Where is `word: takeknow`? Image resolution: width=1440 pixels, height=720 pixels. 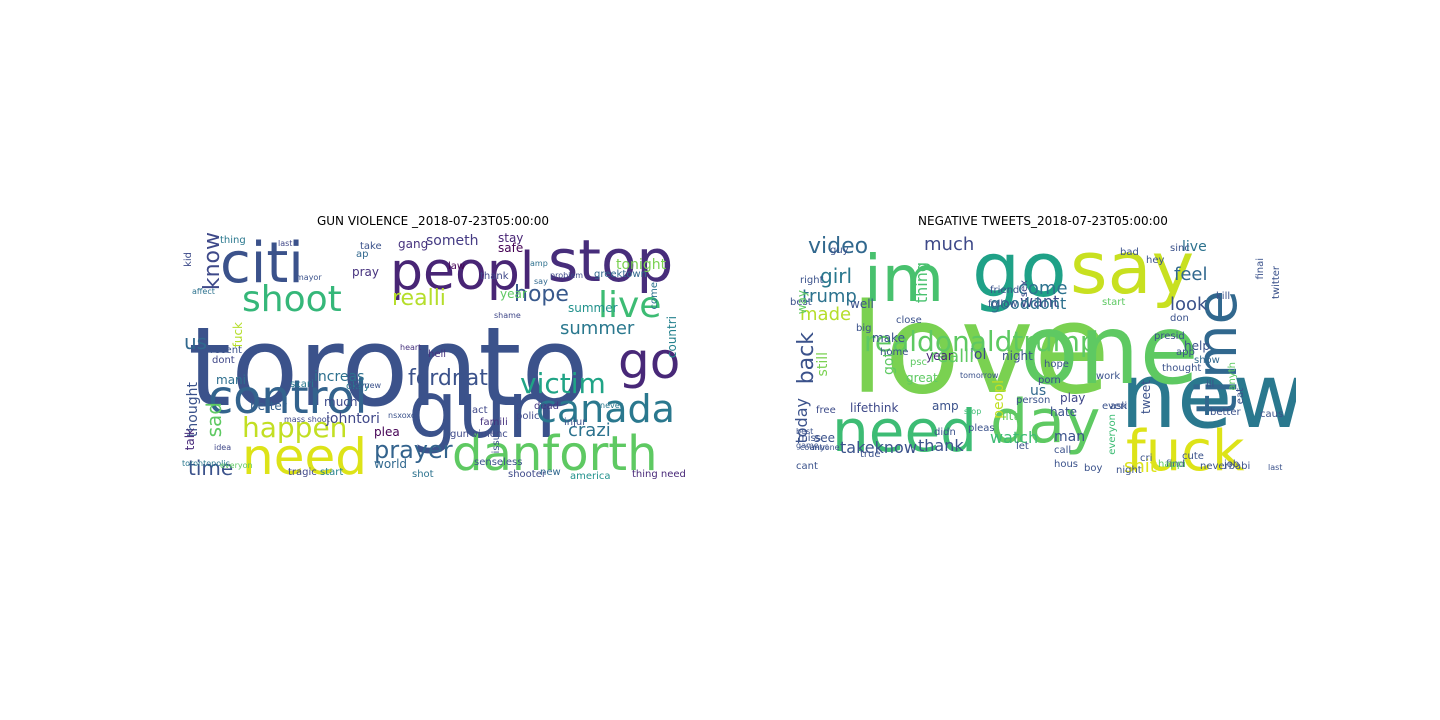
word: takeknow is located at coordinates (878, 447).